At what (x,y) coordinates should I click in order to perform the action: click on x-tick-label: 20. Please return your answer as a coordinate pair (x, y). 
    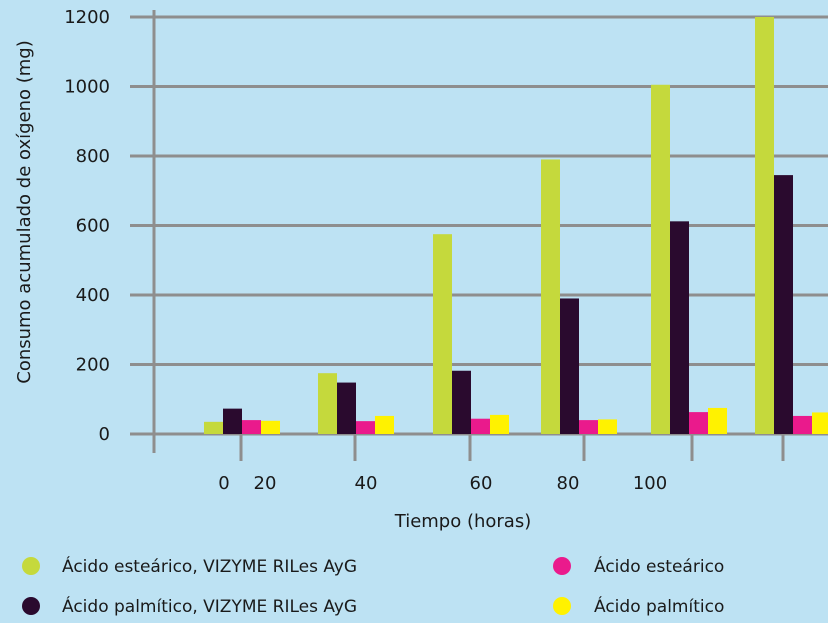
    Looking at the image, I should click on (265, 483).